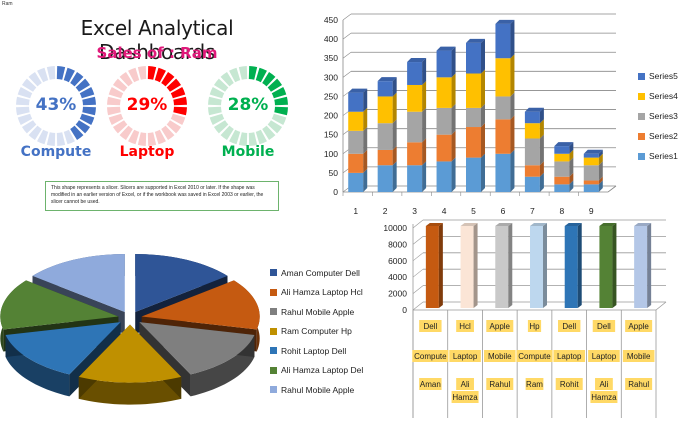 The height and width of the screenshot is (426, 690). I want to click on pie-legend-item: Aman Computer Dell, so click(316, 273).